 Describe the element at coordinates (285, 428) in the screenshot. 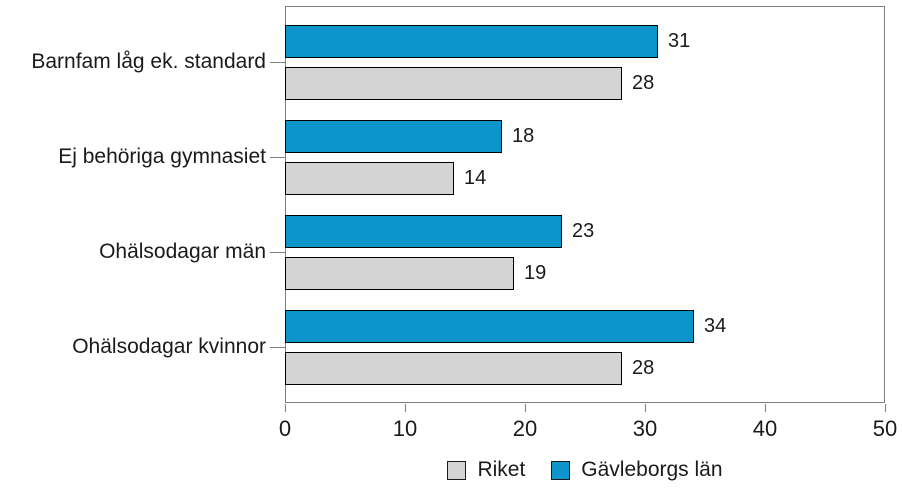

I see `x-axis-tick-label: 0` at that location.